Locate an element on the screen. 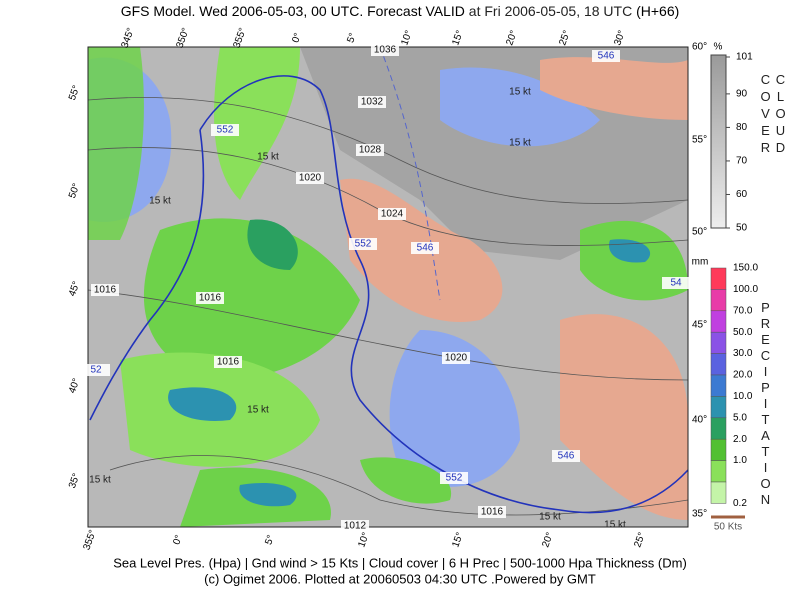 This screenshot has width=800, height=600. precip-level-label: 20.0 is located at coordinates (743, 375).